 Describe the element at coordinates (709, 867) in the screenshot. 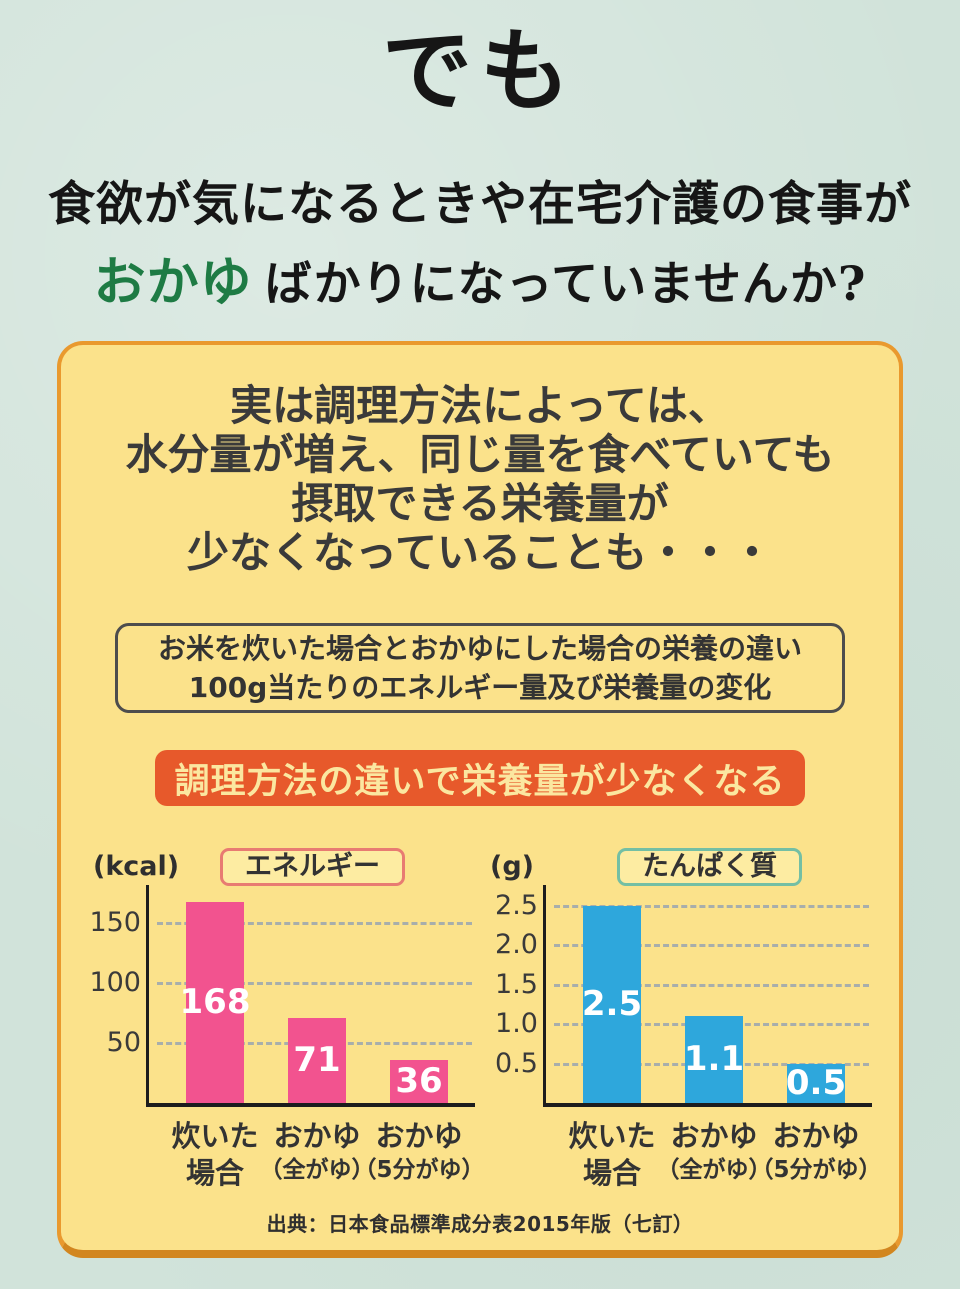

I see `chart-legend: たんぱく質` at that location.